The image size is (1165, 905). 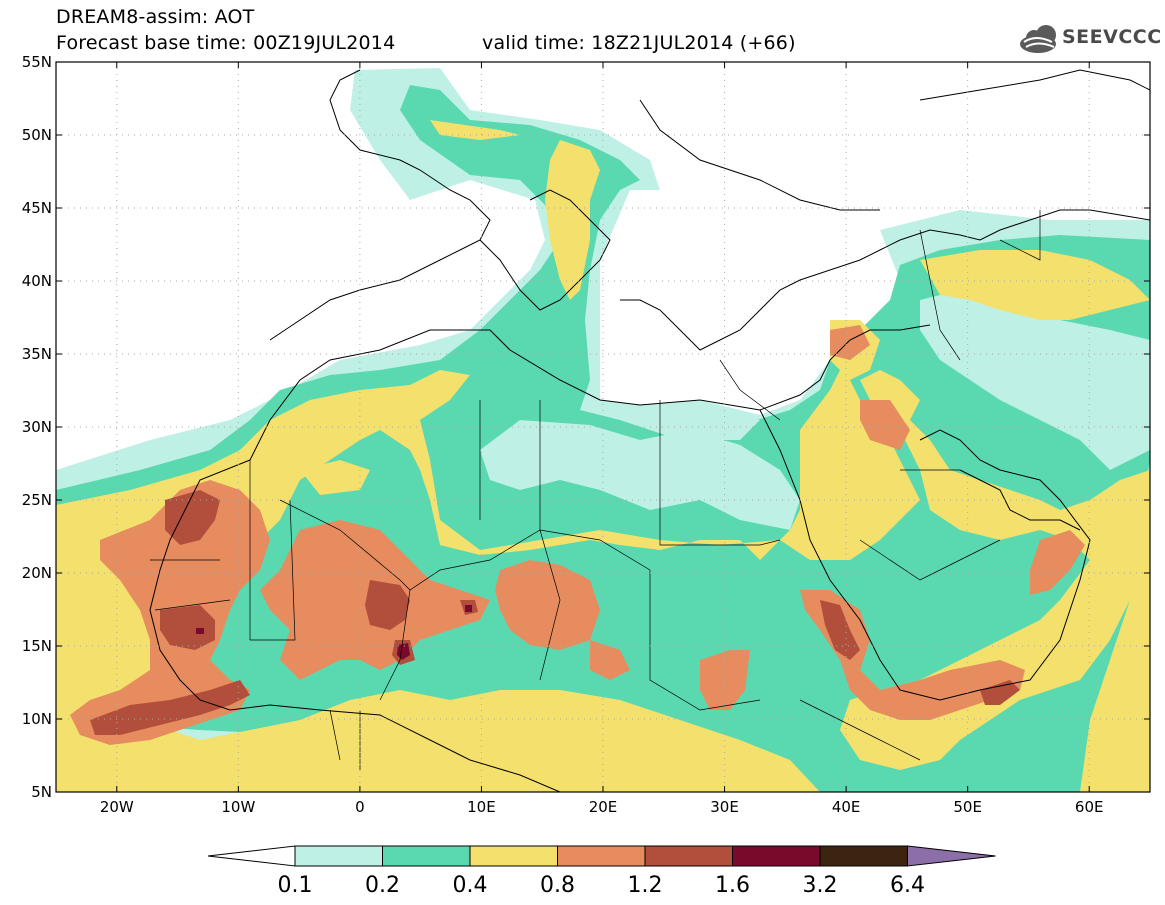 I want to click on lat-label: 40N, so click(x=37, y=281).